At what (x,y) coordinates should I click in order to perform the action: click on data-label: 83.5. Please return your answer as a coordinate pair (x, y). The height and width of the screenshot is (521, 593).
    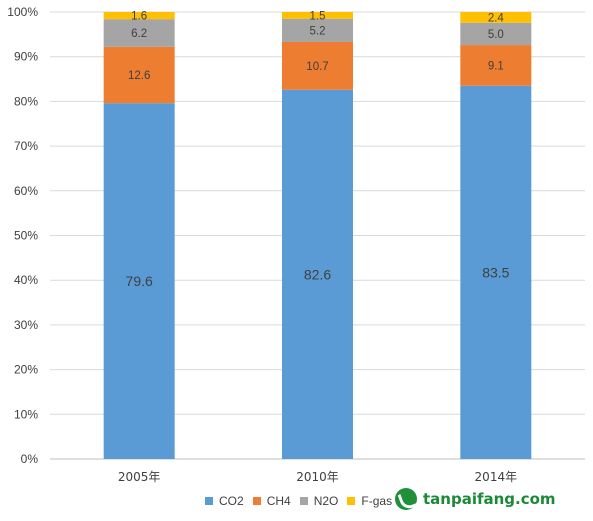
    Looking at the image, I should click on (495, 272).